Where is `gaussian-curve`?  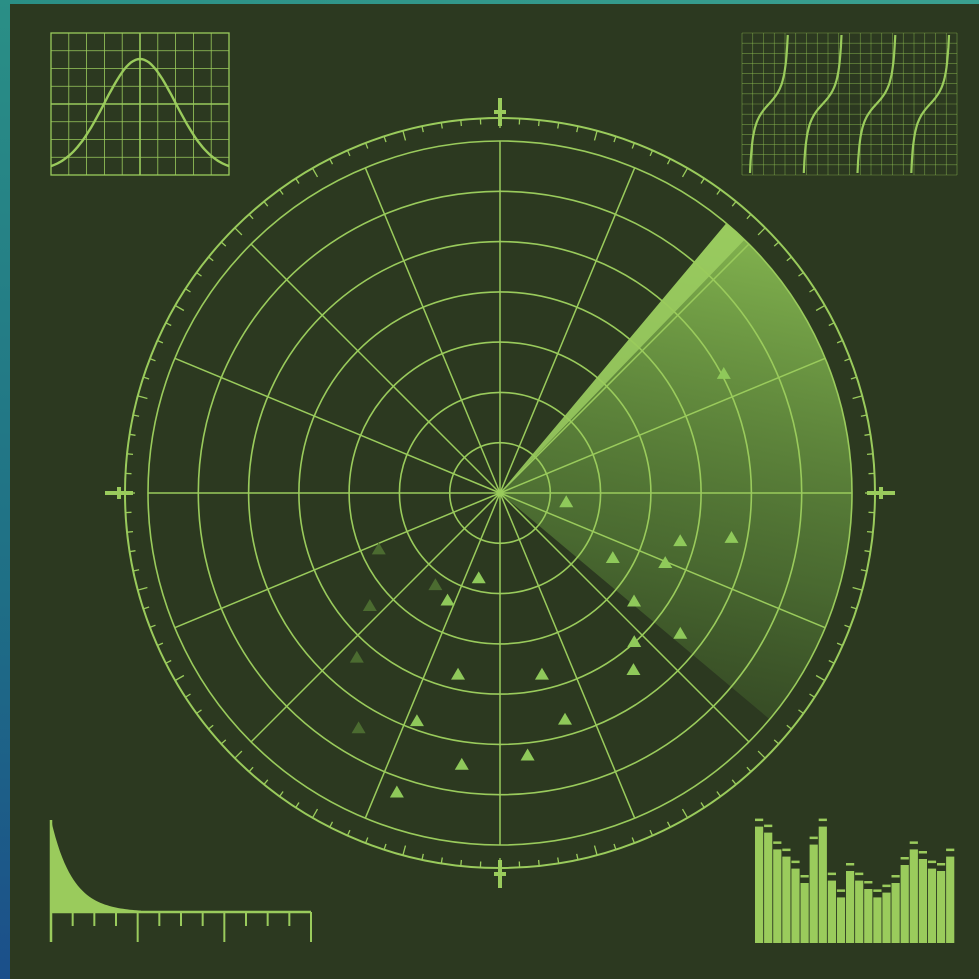
gaussian-curve is located at coordinates (140, 112).